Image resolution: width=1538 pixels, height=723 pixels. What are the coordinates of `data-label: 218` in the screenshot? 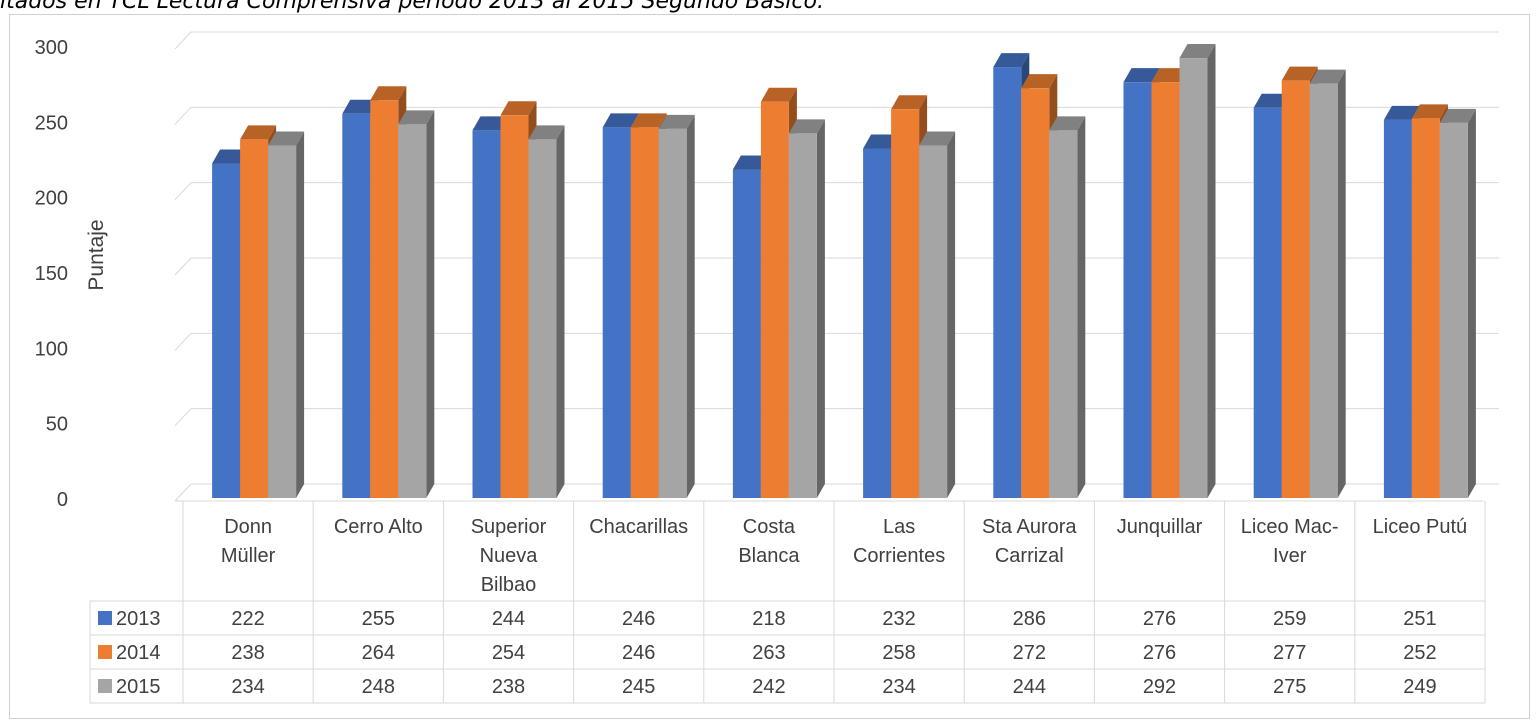 It's located at (768, 619).